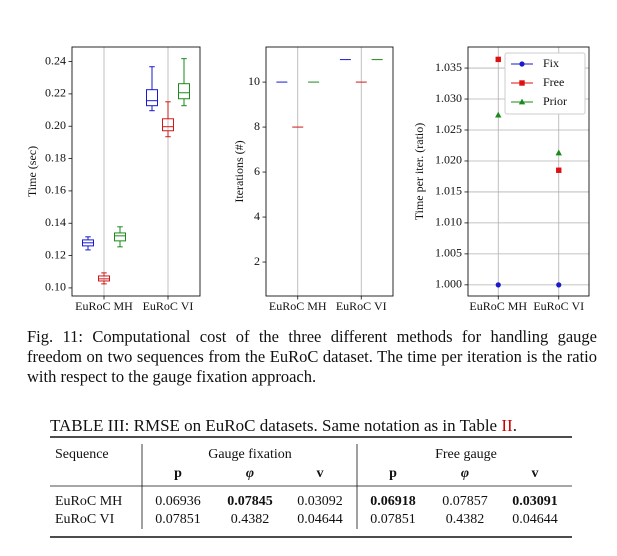 This screenshot has width=617, height=556. Describe the element at coordinates (257, 261) in the screenshot. I see `y-tick-label: 2` at that location.